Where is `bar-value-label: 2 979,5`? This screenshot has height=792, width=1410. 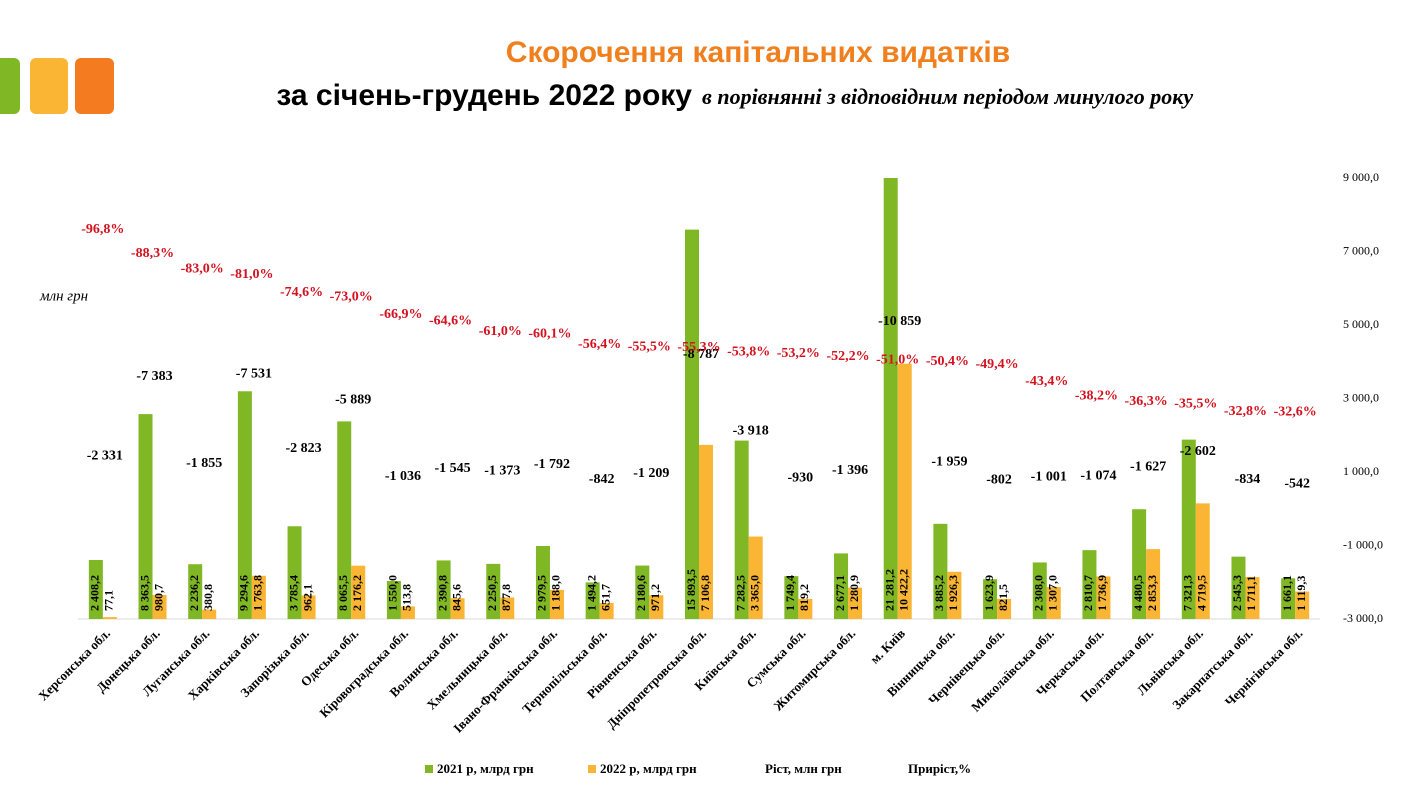
bar-value-label: 2 979,5 is located at coordinates (542, 593).